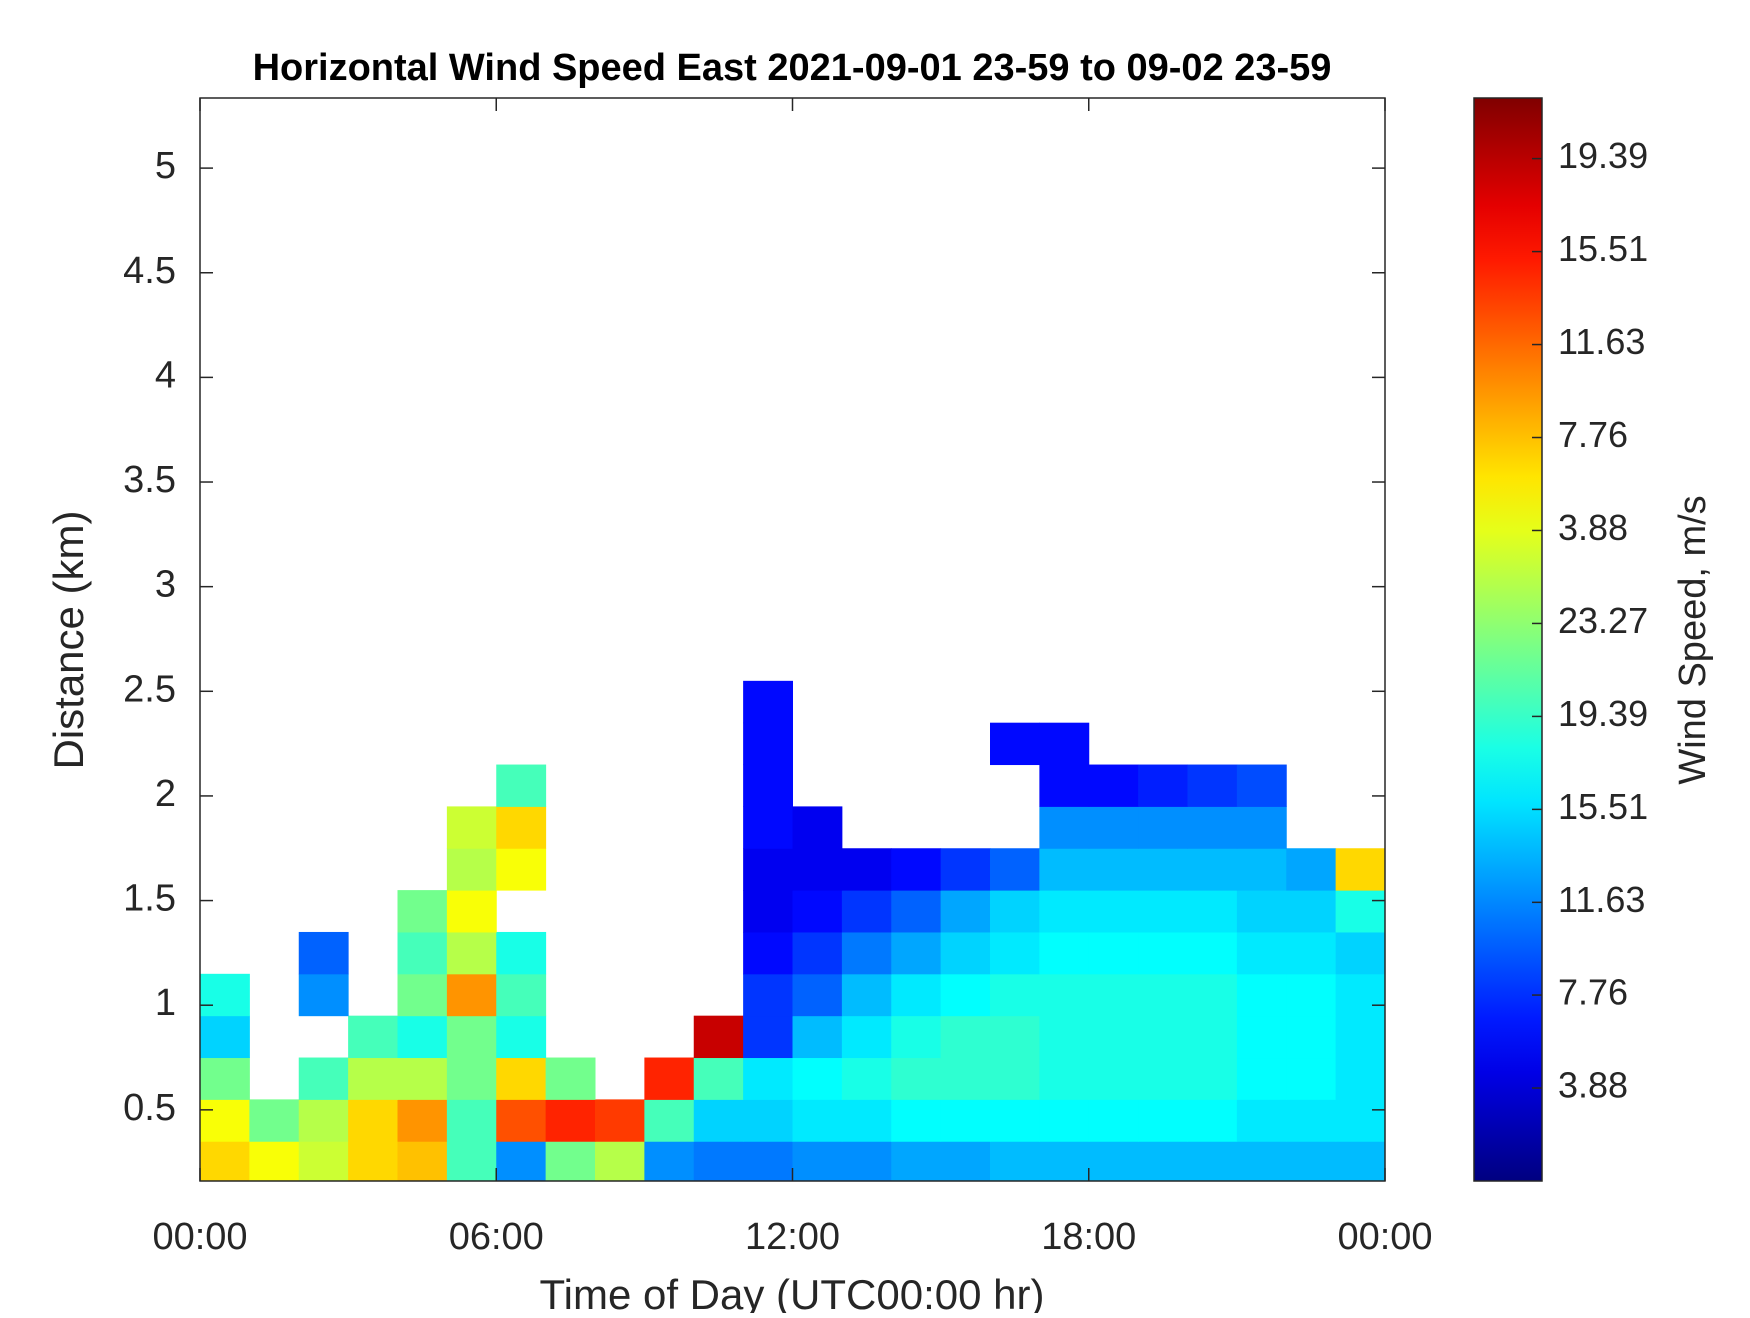 The width and height of the screenshot is (1750, 1318). What do you see at coordinates (792, 1292) in the screenshot?
I see `x-axis-label: Time of Day (UTC00:00 hr)` at bounding box center [792, 1292].